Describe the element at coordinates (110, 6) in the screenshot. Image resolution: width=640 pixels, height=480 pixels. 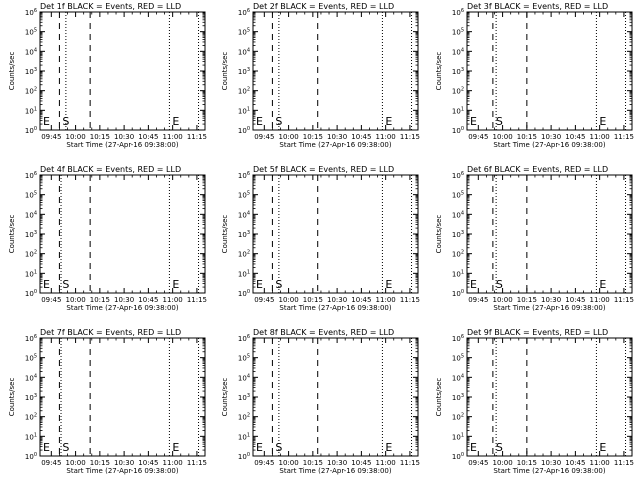
I see `panel-title: Det 1f BLACK = Events, RED = LLD` at that location.